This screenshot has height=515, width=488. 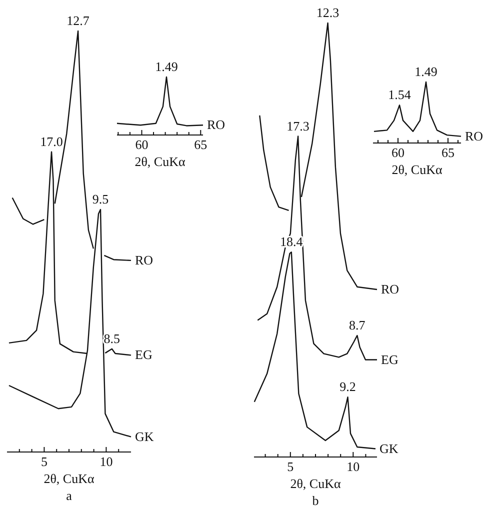 What do you see at coordinates (51, 141) in the screenshot?
I see `annotation: 17.0` at bounding box center [51, 141].